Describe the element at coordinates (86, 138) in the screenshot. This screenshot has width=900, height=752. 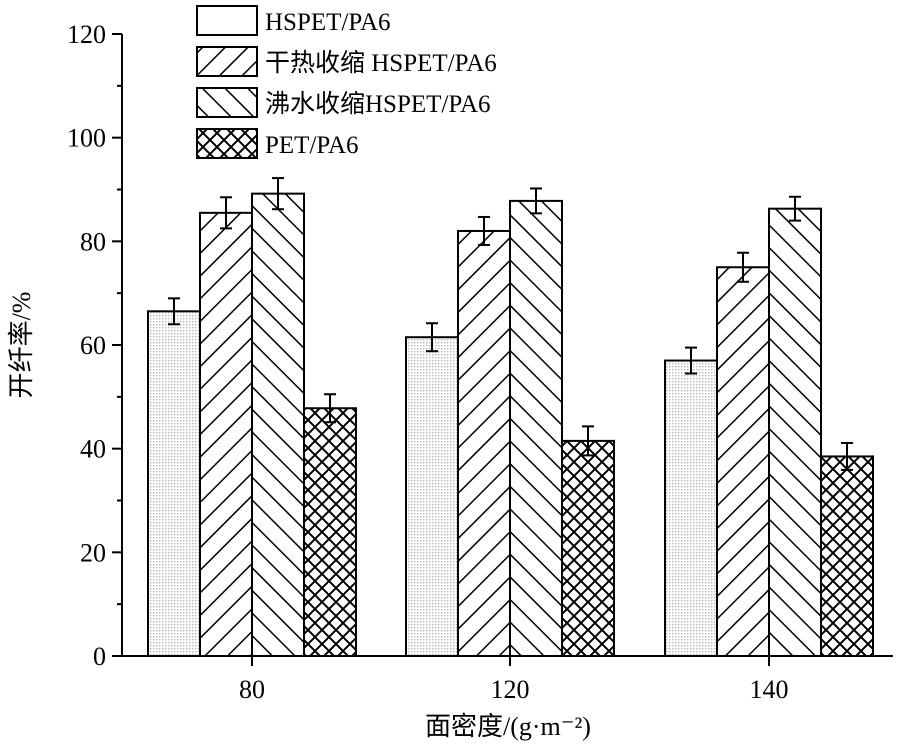
I see `y-tick-label: 100` at that location.